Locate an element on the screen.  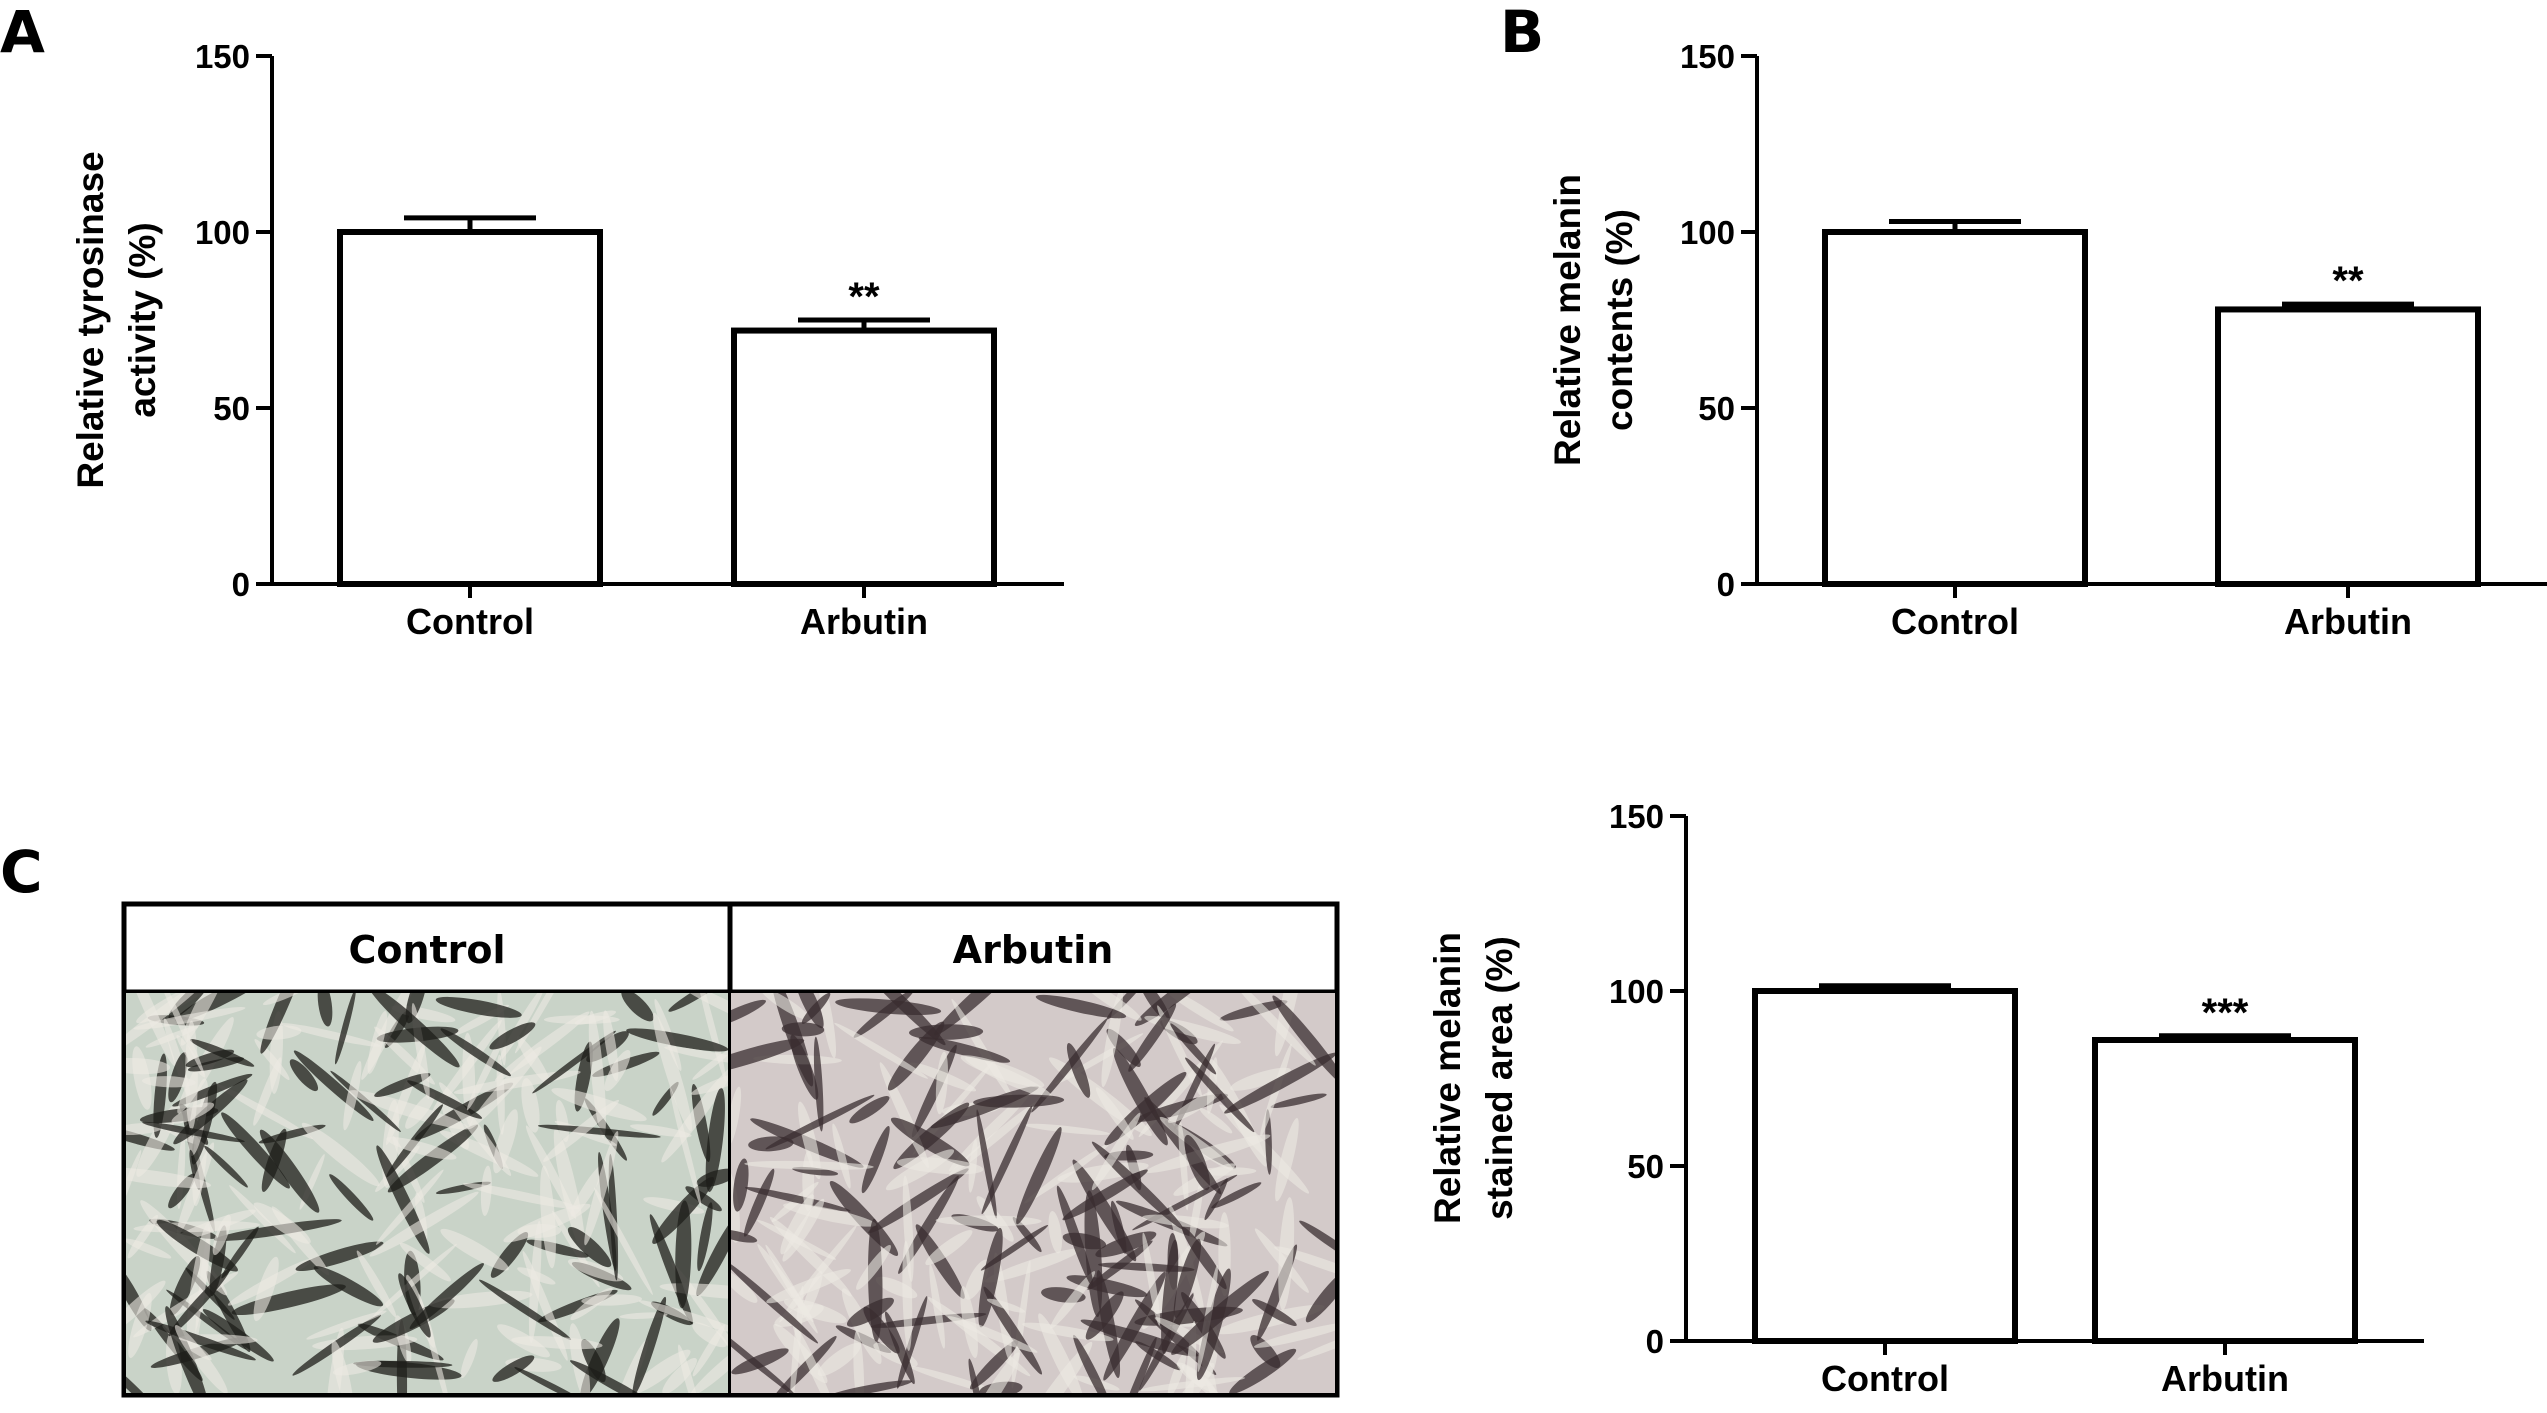
y-tick-label: 50 is located at coordinates (231, 408).